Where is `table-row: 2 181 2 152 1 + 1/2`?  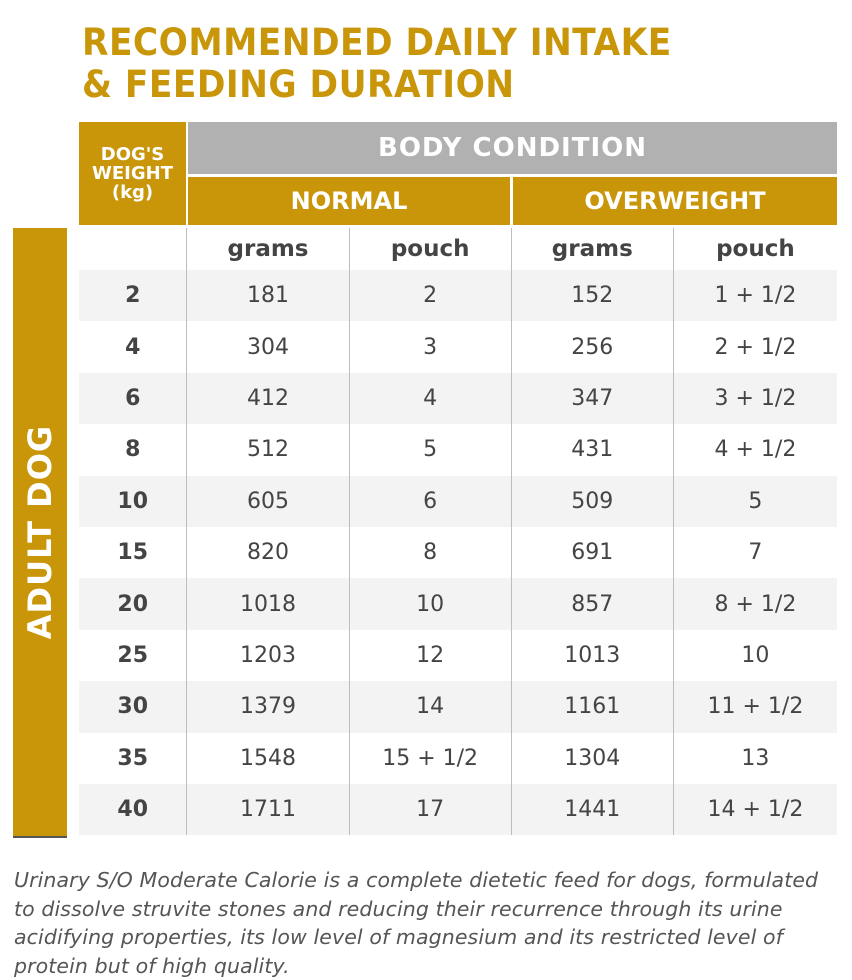
table-row: 2 181 2 152 1 + 1/2 is located at coordinates (458, 296).